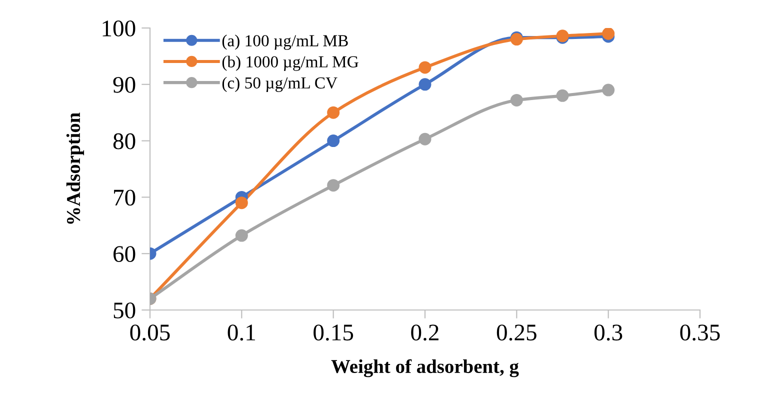 This screenshot has height=419, width=759. What do you see at coordinates (75, 168) in the screenshot?
I see `y-axis-title: %Adsorption` at bounding box center [75, 168].